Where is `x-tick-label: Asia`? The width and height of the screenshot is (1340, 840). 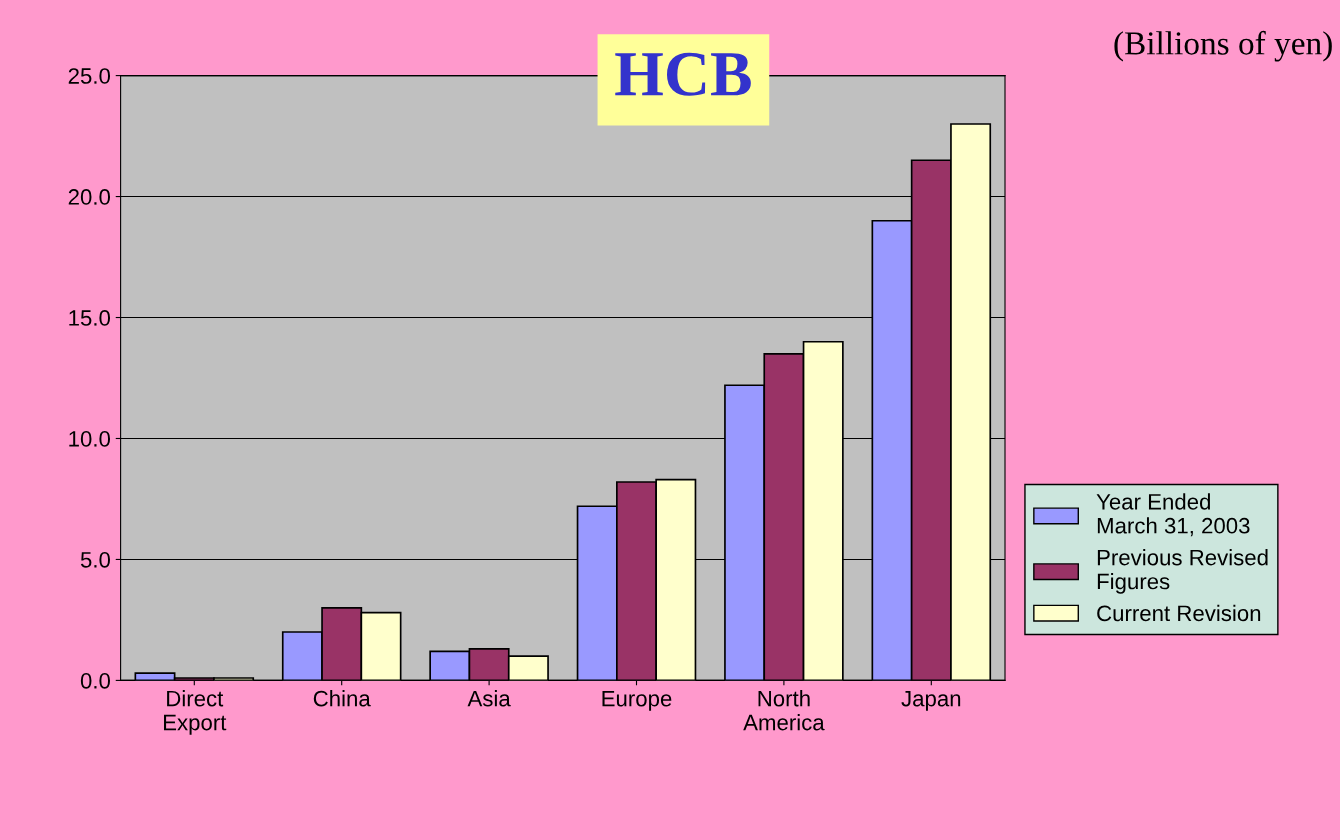 x-tick-label: Asia is located at coordinates (489, 698).